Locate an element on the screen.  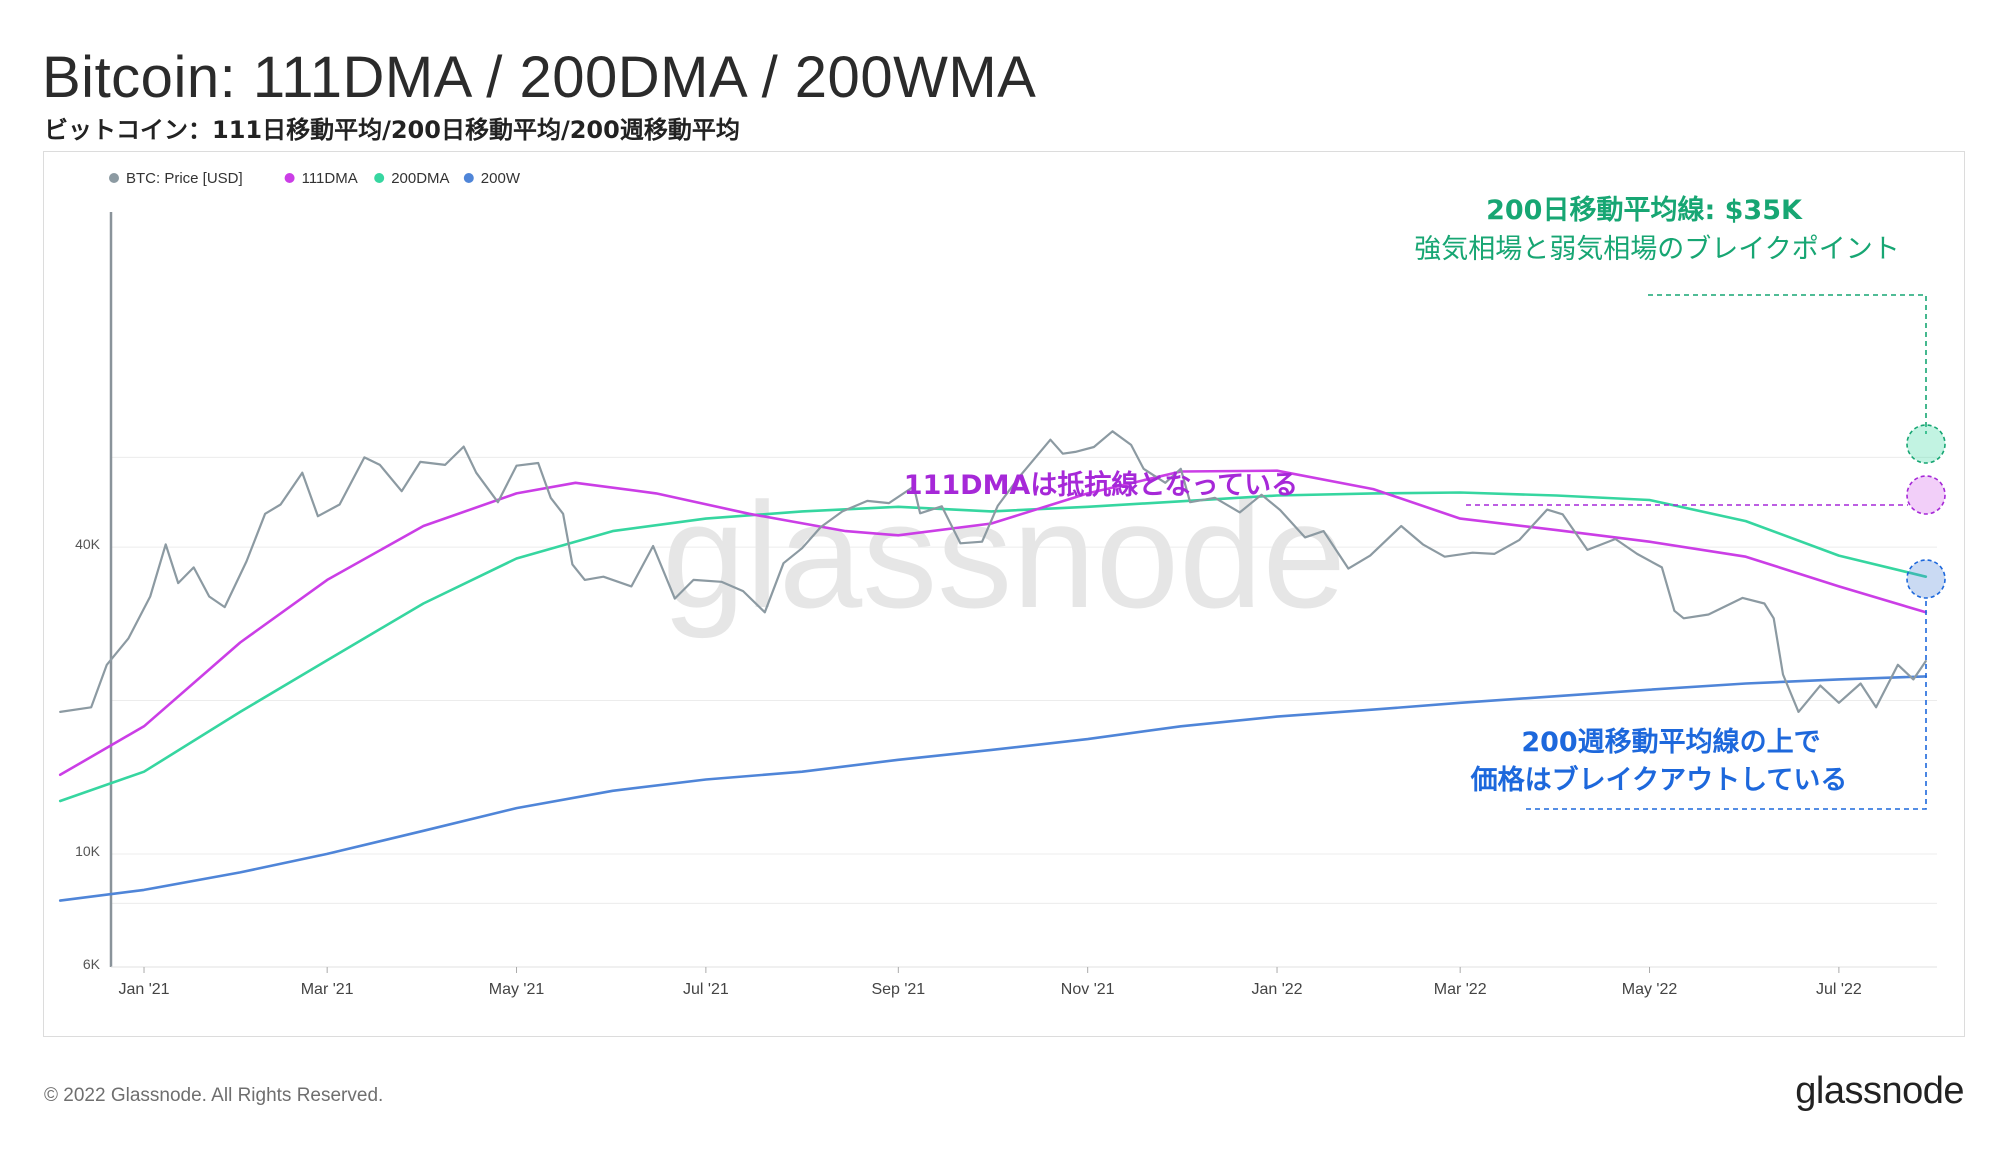
x-tick-label: Jul '21 is located at coordinates (706, 989).